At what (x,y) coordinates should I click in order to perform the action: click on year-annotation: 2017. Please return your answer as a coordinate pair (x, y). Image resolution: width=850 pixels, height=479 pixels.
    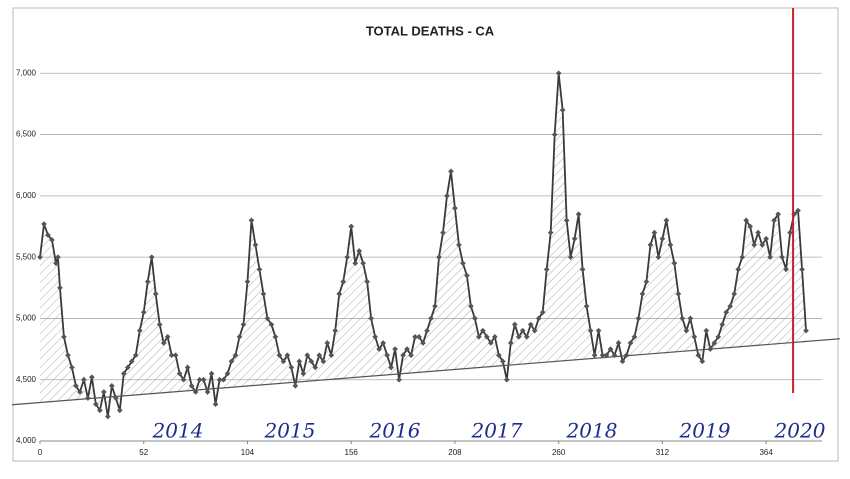
    Looking at the image, I should click on (497, 431).